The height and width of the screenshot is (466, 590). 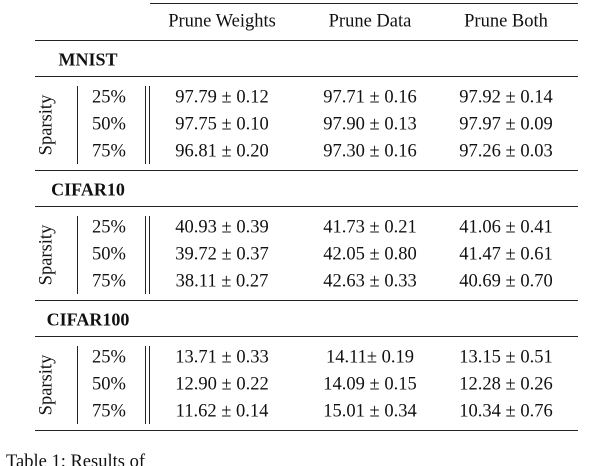 I want to click on cell: 14.09 ± 0.15, so click(x=370, y=384).